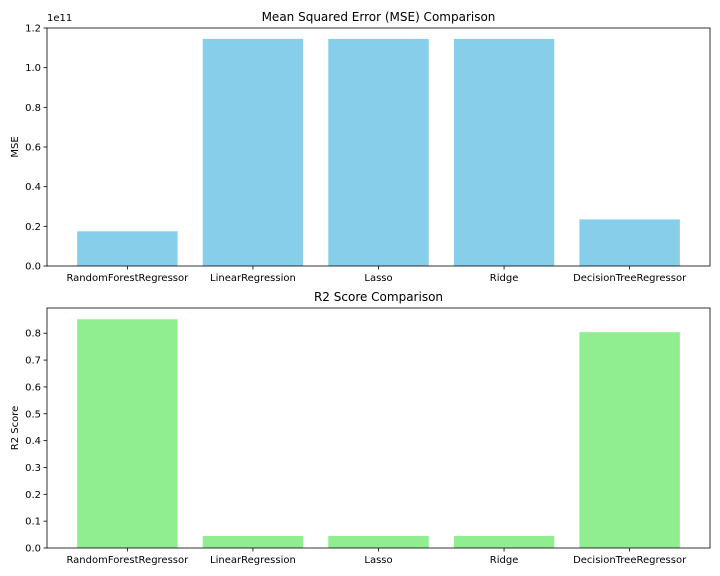 The width and height of the screenshot is (720, 576). What do you see at coordinates (378, 297) in the screenshot?
I see `chart-title: R2 Score Comparison` at bounding box center [378, 297].